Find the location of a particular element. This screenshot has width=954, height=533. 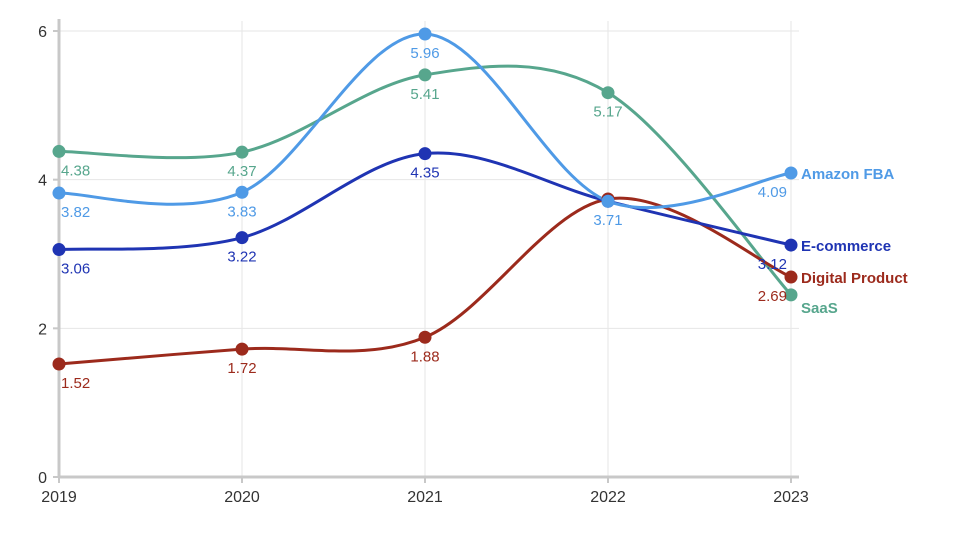

y-tick-label: 0 is located at coordinates (42, 478).